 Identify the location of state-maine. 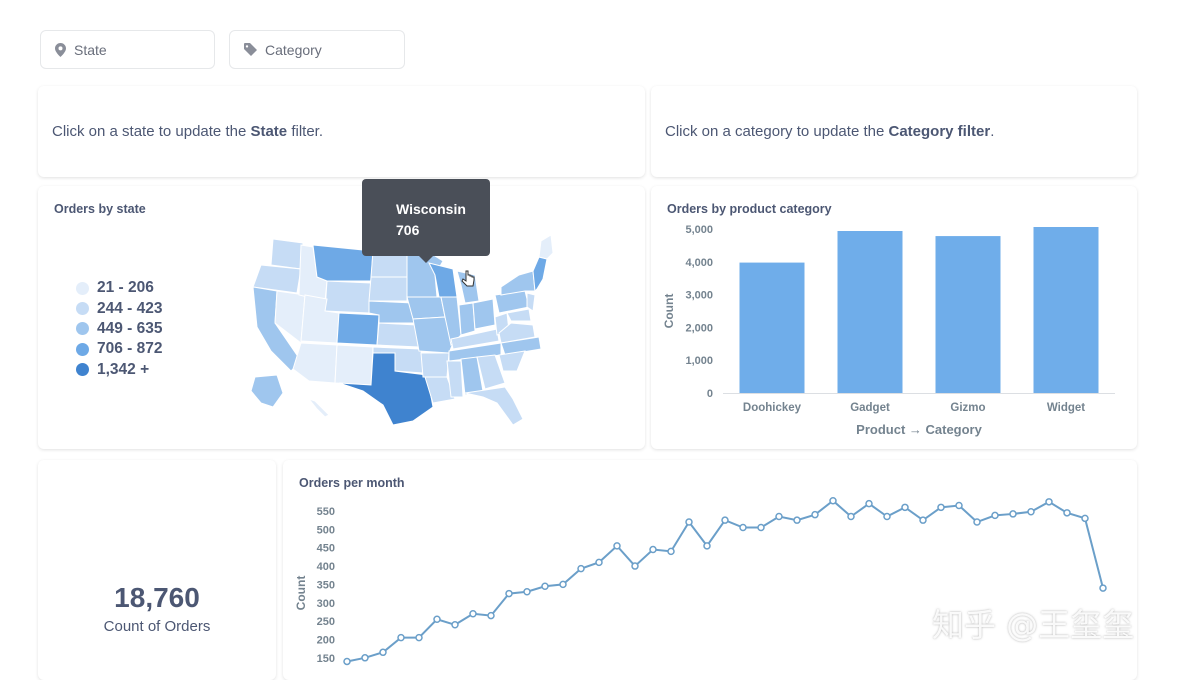
(545, 247).